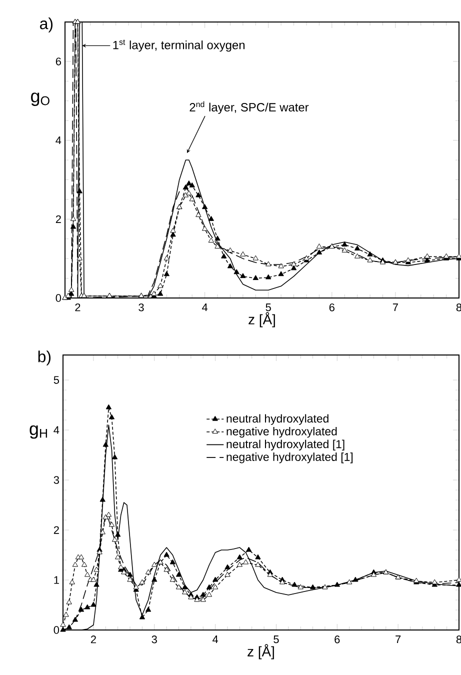 Image resolution: width=461 pixels, height=675 pixels. What do you see at coordinates (46, 25) in the screenshot?
I see `chart-title: a)` at bounding box center [46, 25].